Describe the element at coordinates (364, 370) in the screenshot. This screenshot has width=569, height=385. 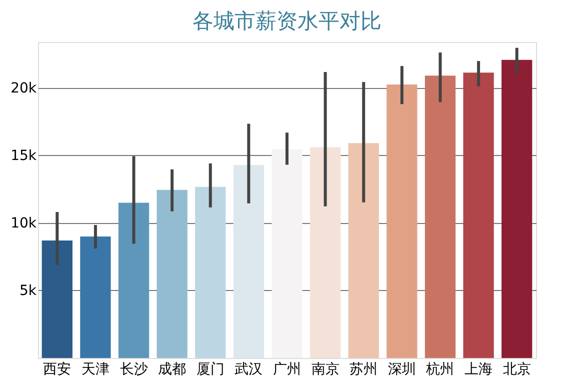
I see `x-tick-label: 苏州` at that location.